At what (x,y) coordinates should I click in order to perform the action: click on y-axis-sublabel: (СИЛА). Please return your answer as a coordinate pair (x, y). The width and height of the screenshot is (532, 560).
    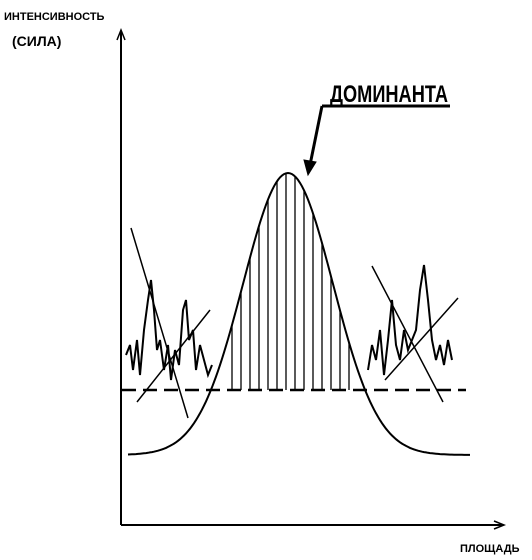
    Looking at the image, I should click on (36, 41).